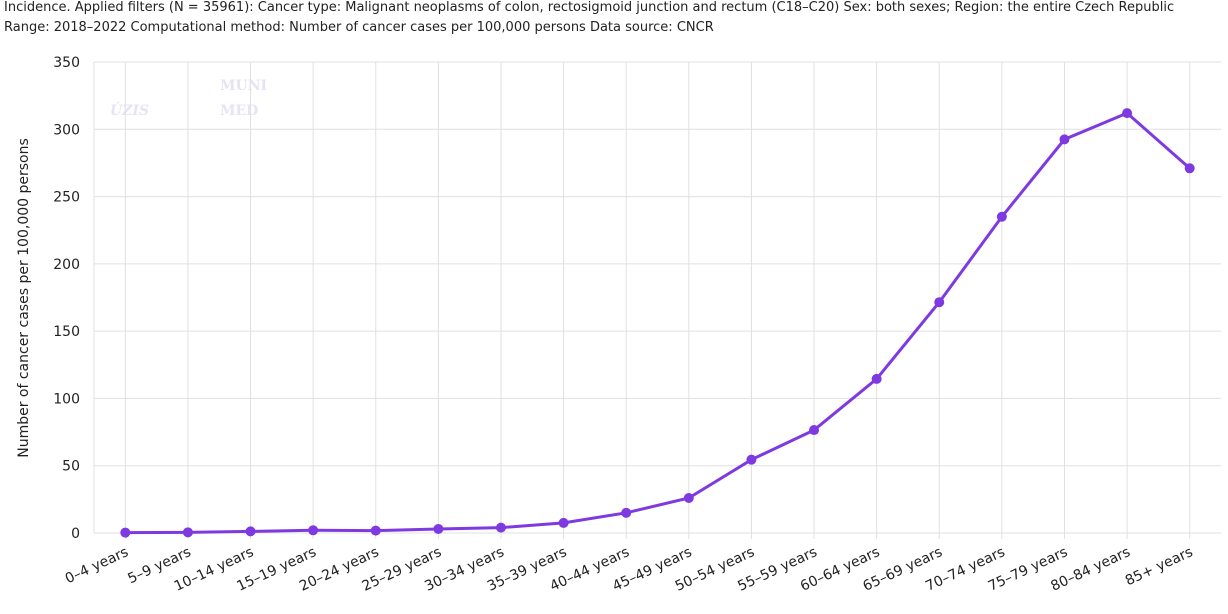 This screenshot has height=614, width=1228. I want to click on y-tick-label: 50, so click(71, 467).